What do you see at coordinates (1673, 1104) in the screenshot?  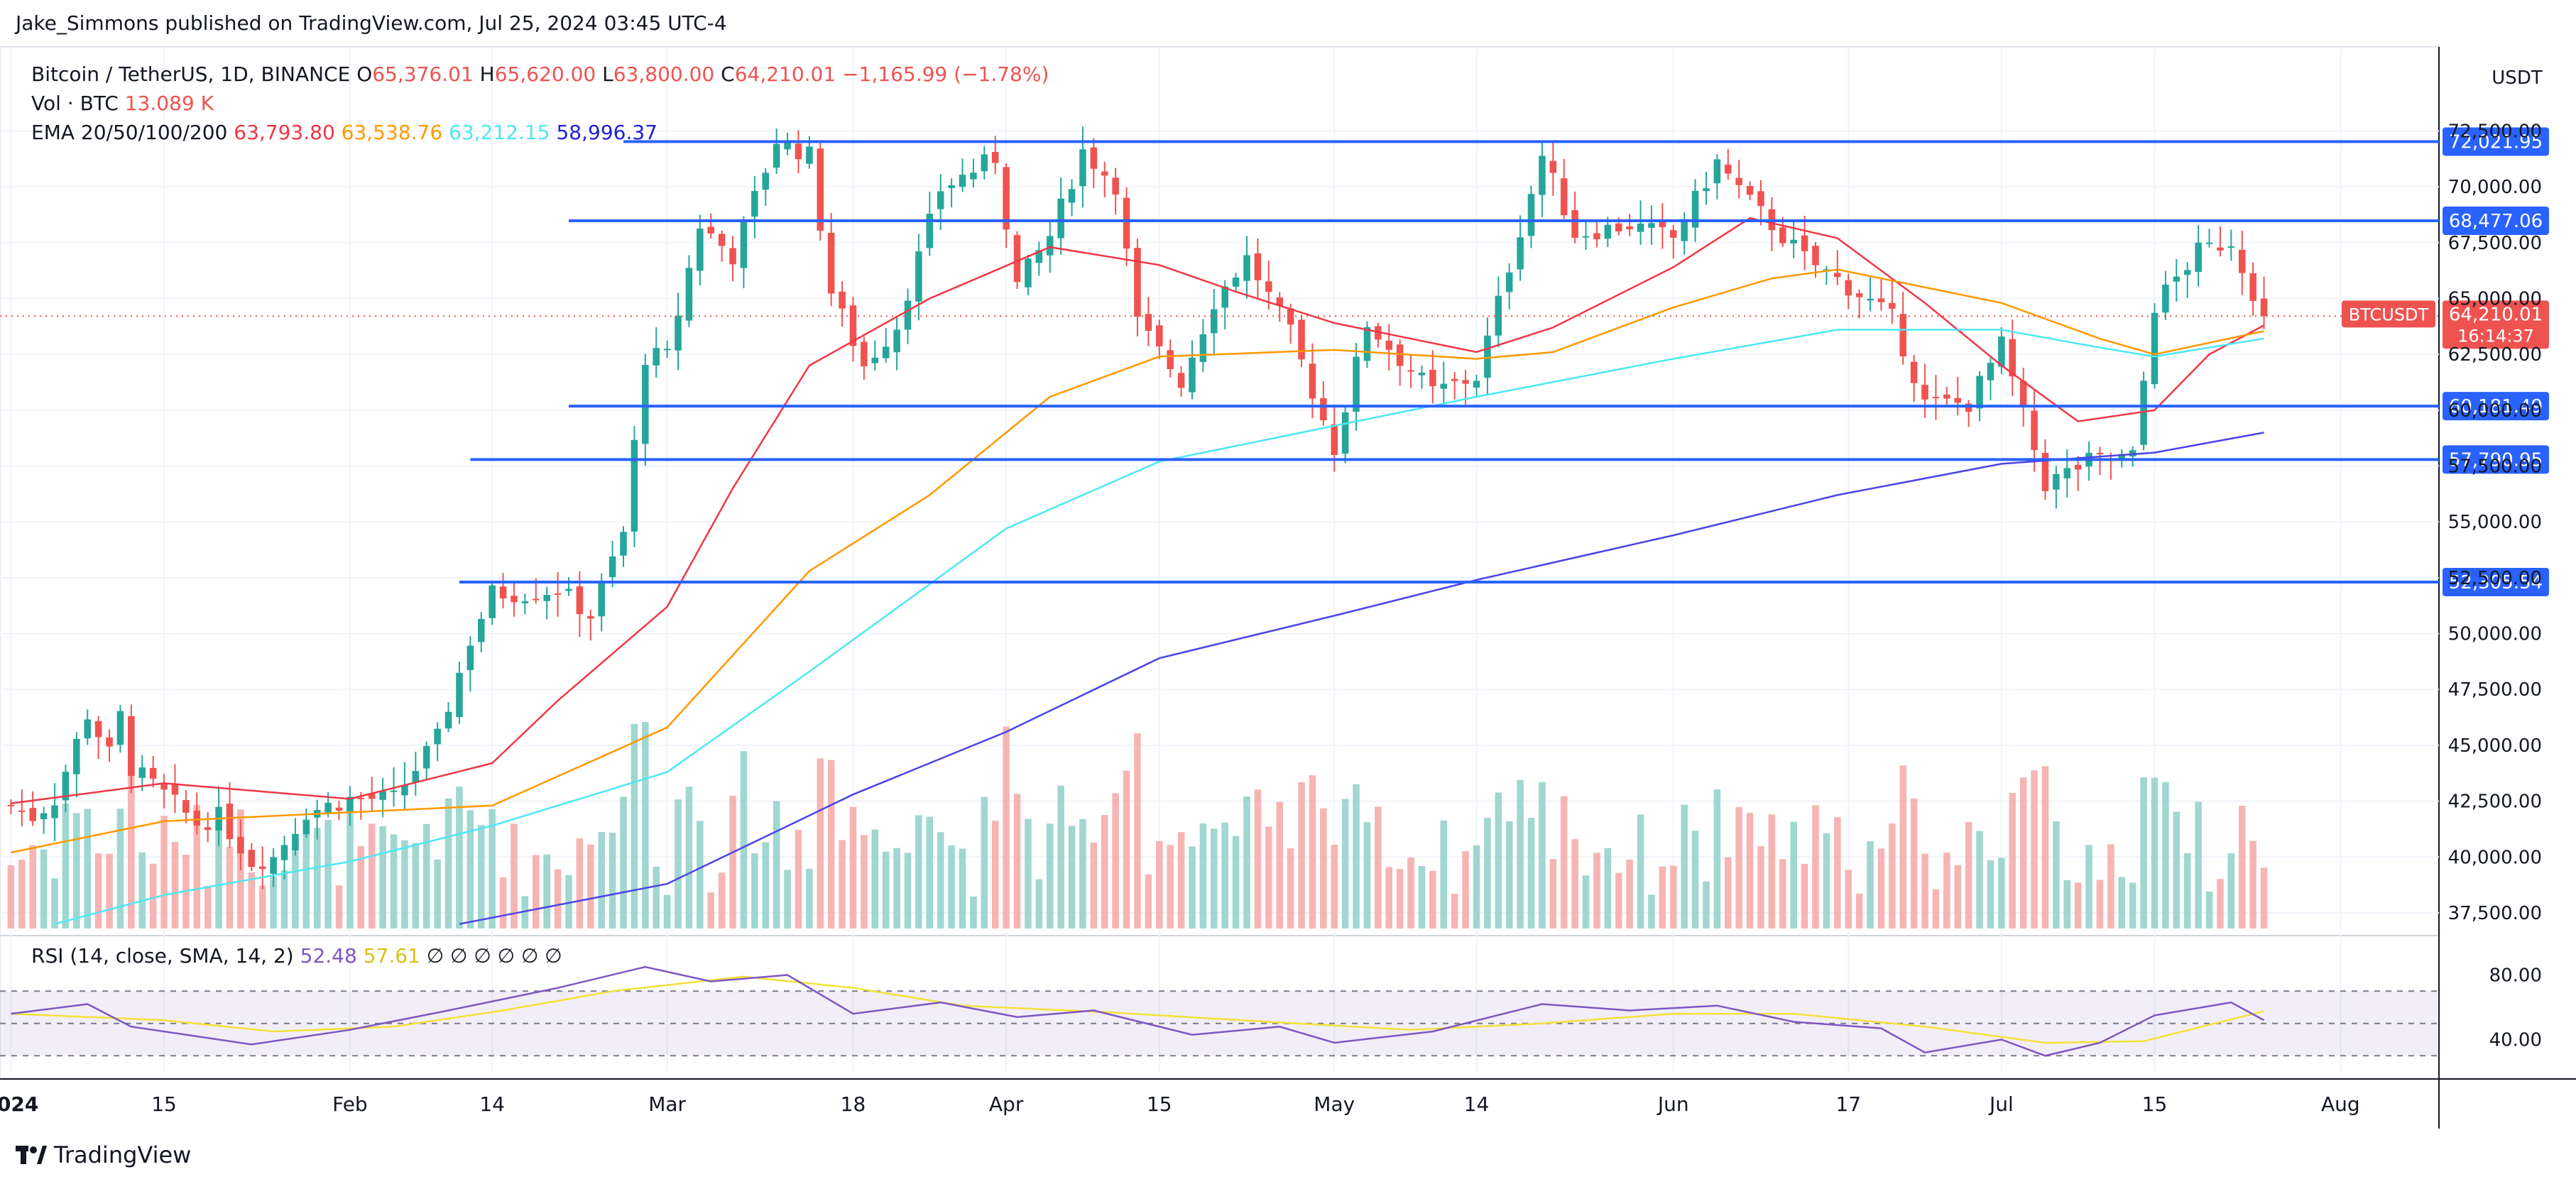 I see `x-tick-label: Jun` at bounding box center [1673, 1104].